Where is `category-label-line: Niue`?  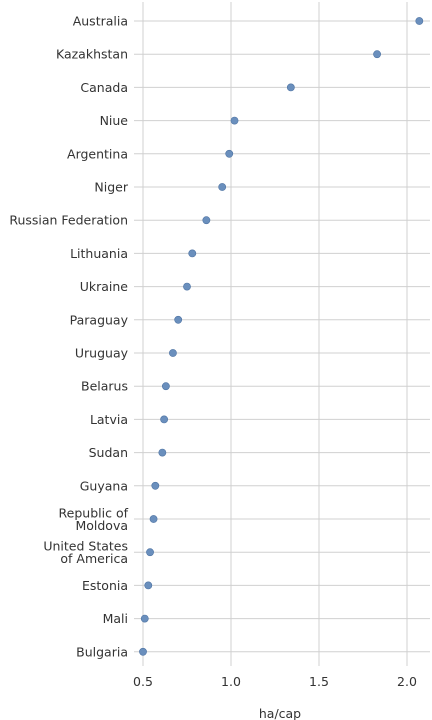
category-label-line: Niue is located at coordinates (114, 120).